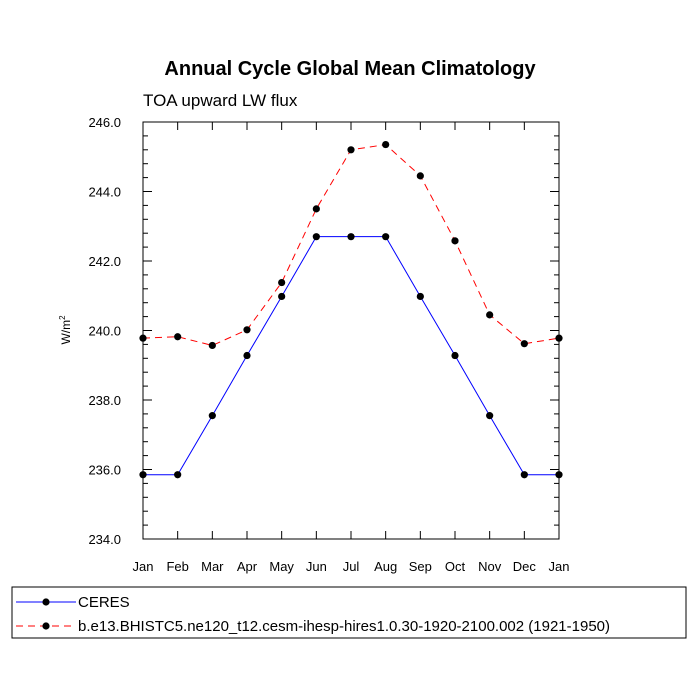 Image resolution: width=700 pixels, height=700 pixels. Describe the element at coordinates (385, 566) in the screenshot. I see `x-tick-label: Aug` at that location.